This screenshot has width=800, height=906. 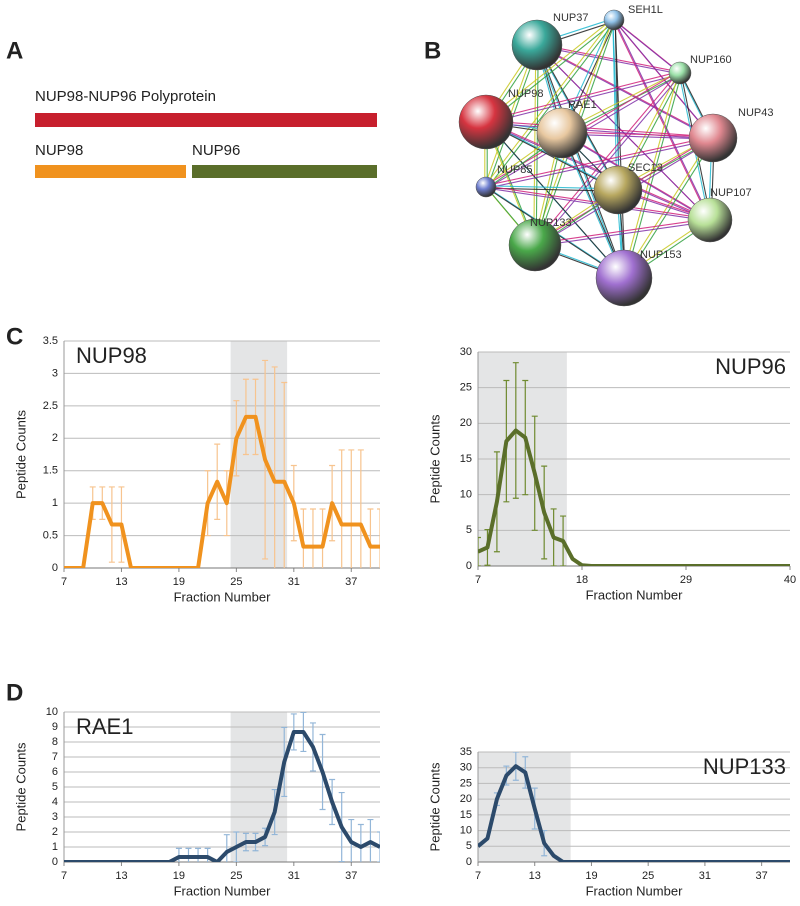 What do you see at coordinates (731, 193) in the screenshot?
I see `node-label: NUP107` at bounding box center [731, 193].